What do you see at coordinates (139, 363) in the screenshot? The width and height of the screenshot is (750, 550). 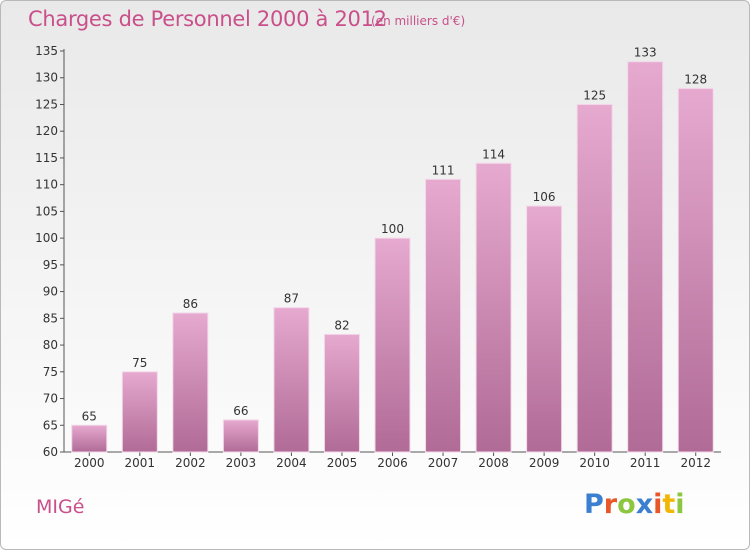 I see `data-label: 75` at bounding box center [139, 363].